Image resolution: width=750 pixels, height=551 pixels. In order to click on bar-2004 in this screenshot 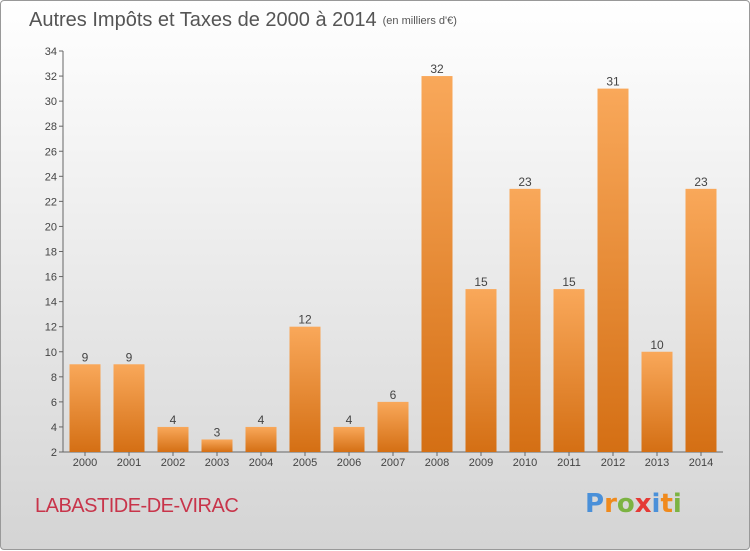, I will do `click(261, 439)`.